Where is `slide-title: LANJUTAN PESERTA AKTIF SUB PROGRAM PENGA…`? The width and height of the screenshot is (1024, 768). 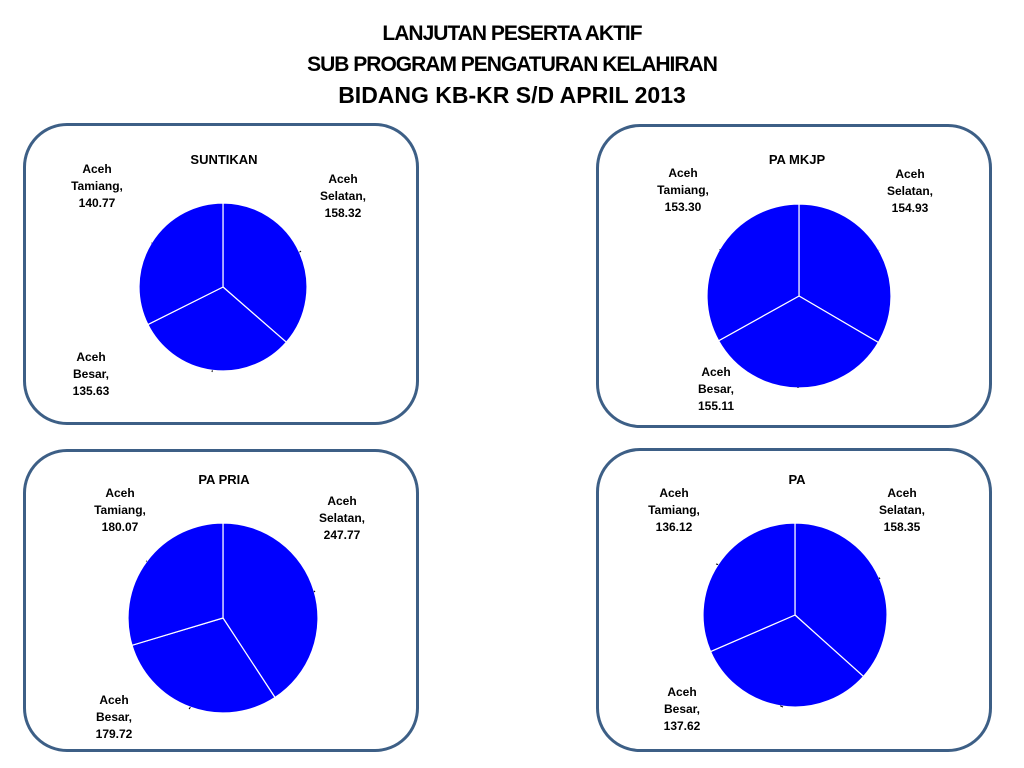 slide-title: LANJUTAN PESERTA AKTIF SUB PROGRAM PENGA… is located at coordinates (512, 64).